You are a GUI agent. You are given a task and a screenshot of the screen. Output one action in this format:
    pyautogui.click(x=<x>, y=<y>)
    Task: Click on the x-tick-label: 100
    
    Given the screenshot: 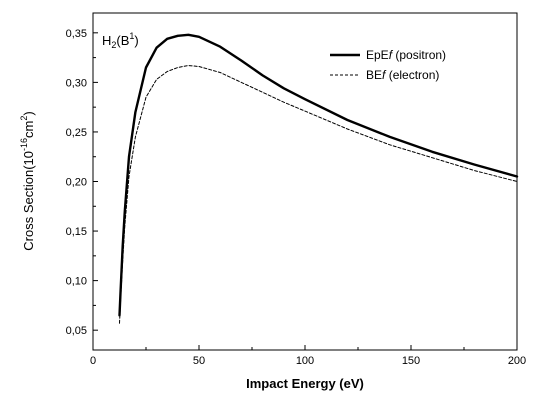 What is the action you would take?
    pyautogui.click(x=305, y=361)
    